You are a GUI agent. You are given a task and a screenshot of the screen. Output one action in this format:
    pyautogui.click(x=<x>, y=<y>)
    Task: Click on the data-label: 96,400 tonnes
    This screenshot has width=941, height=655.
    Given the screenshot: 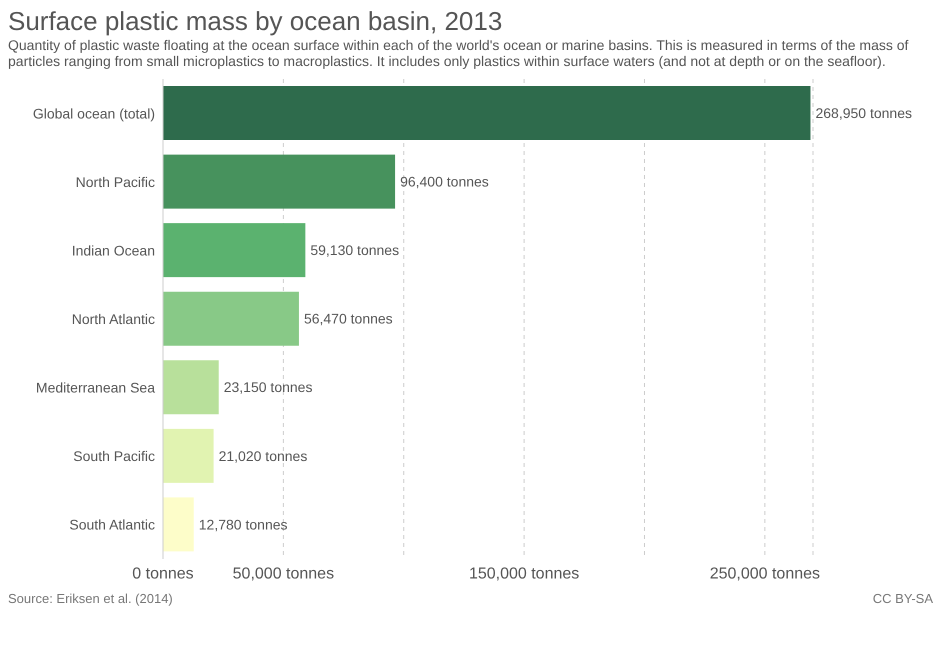 What is the action you would take?
    pyautogui.click(x=444, y=181)
    